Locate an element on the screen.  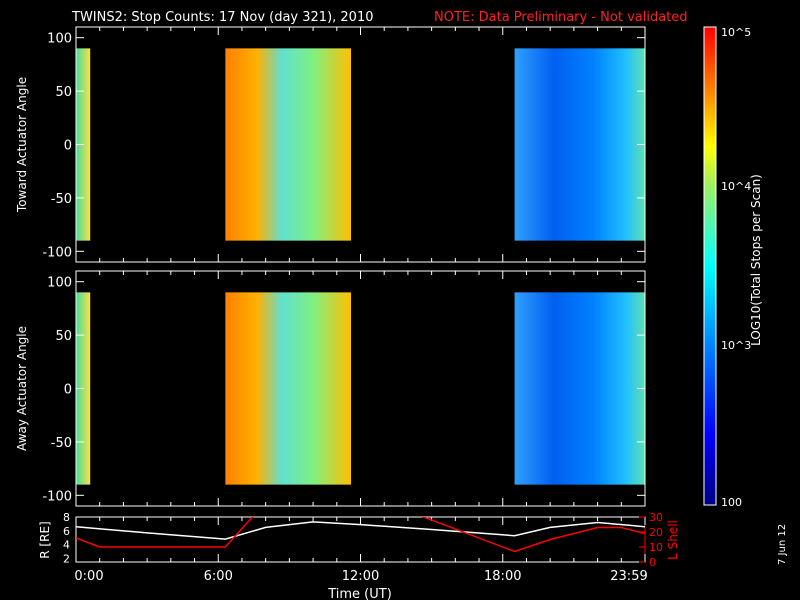
l-tick-label: 0 is located at coordinates (652, 562).